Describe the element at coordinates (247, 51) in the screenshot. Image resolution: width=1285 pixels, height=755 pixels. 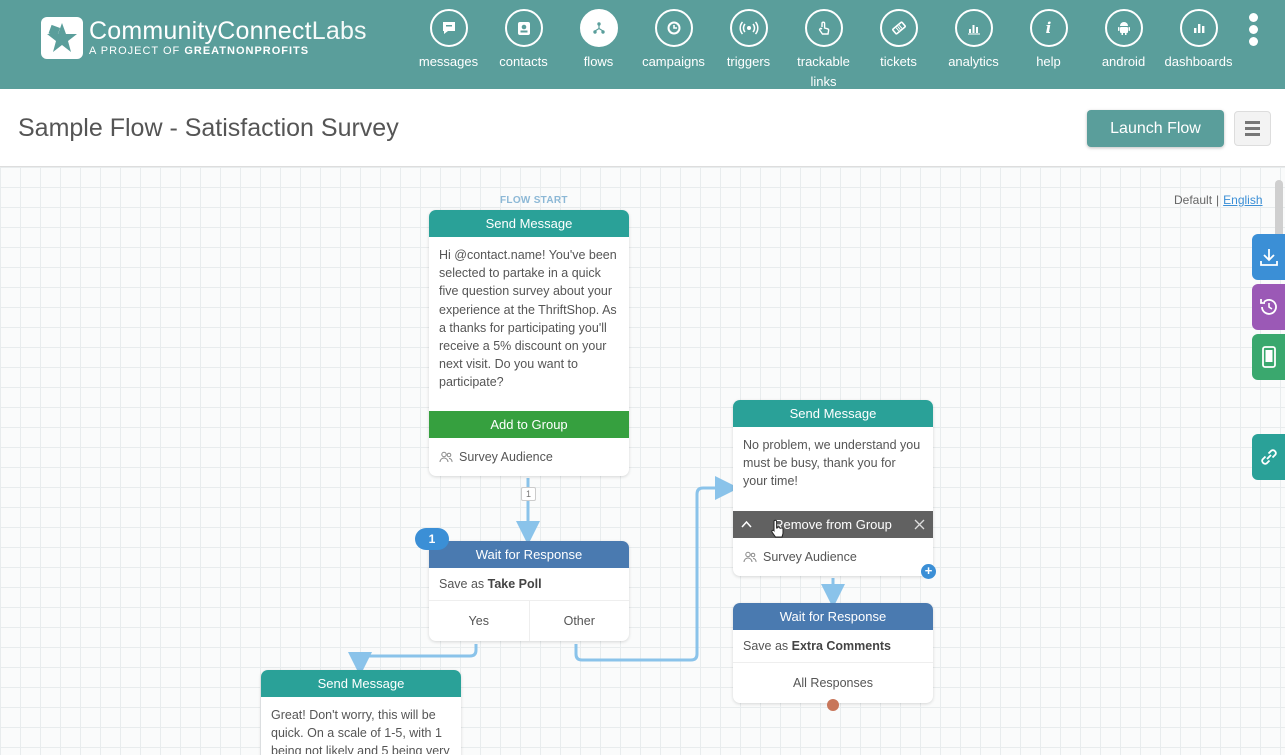
I see `brand-subtitle-bold: GREATNONPROFITS` at that location.